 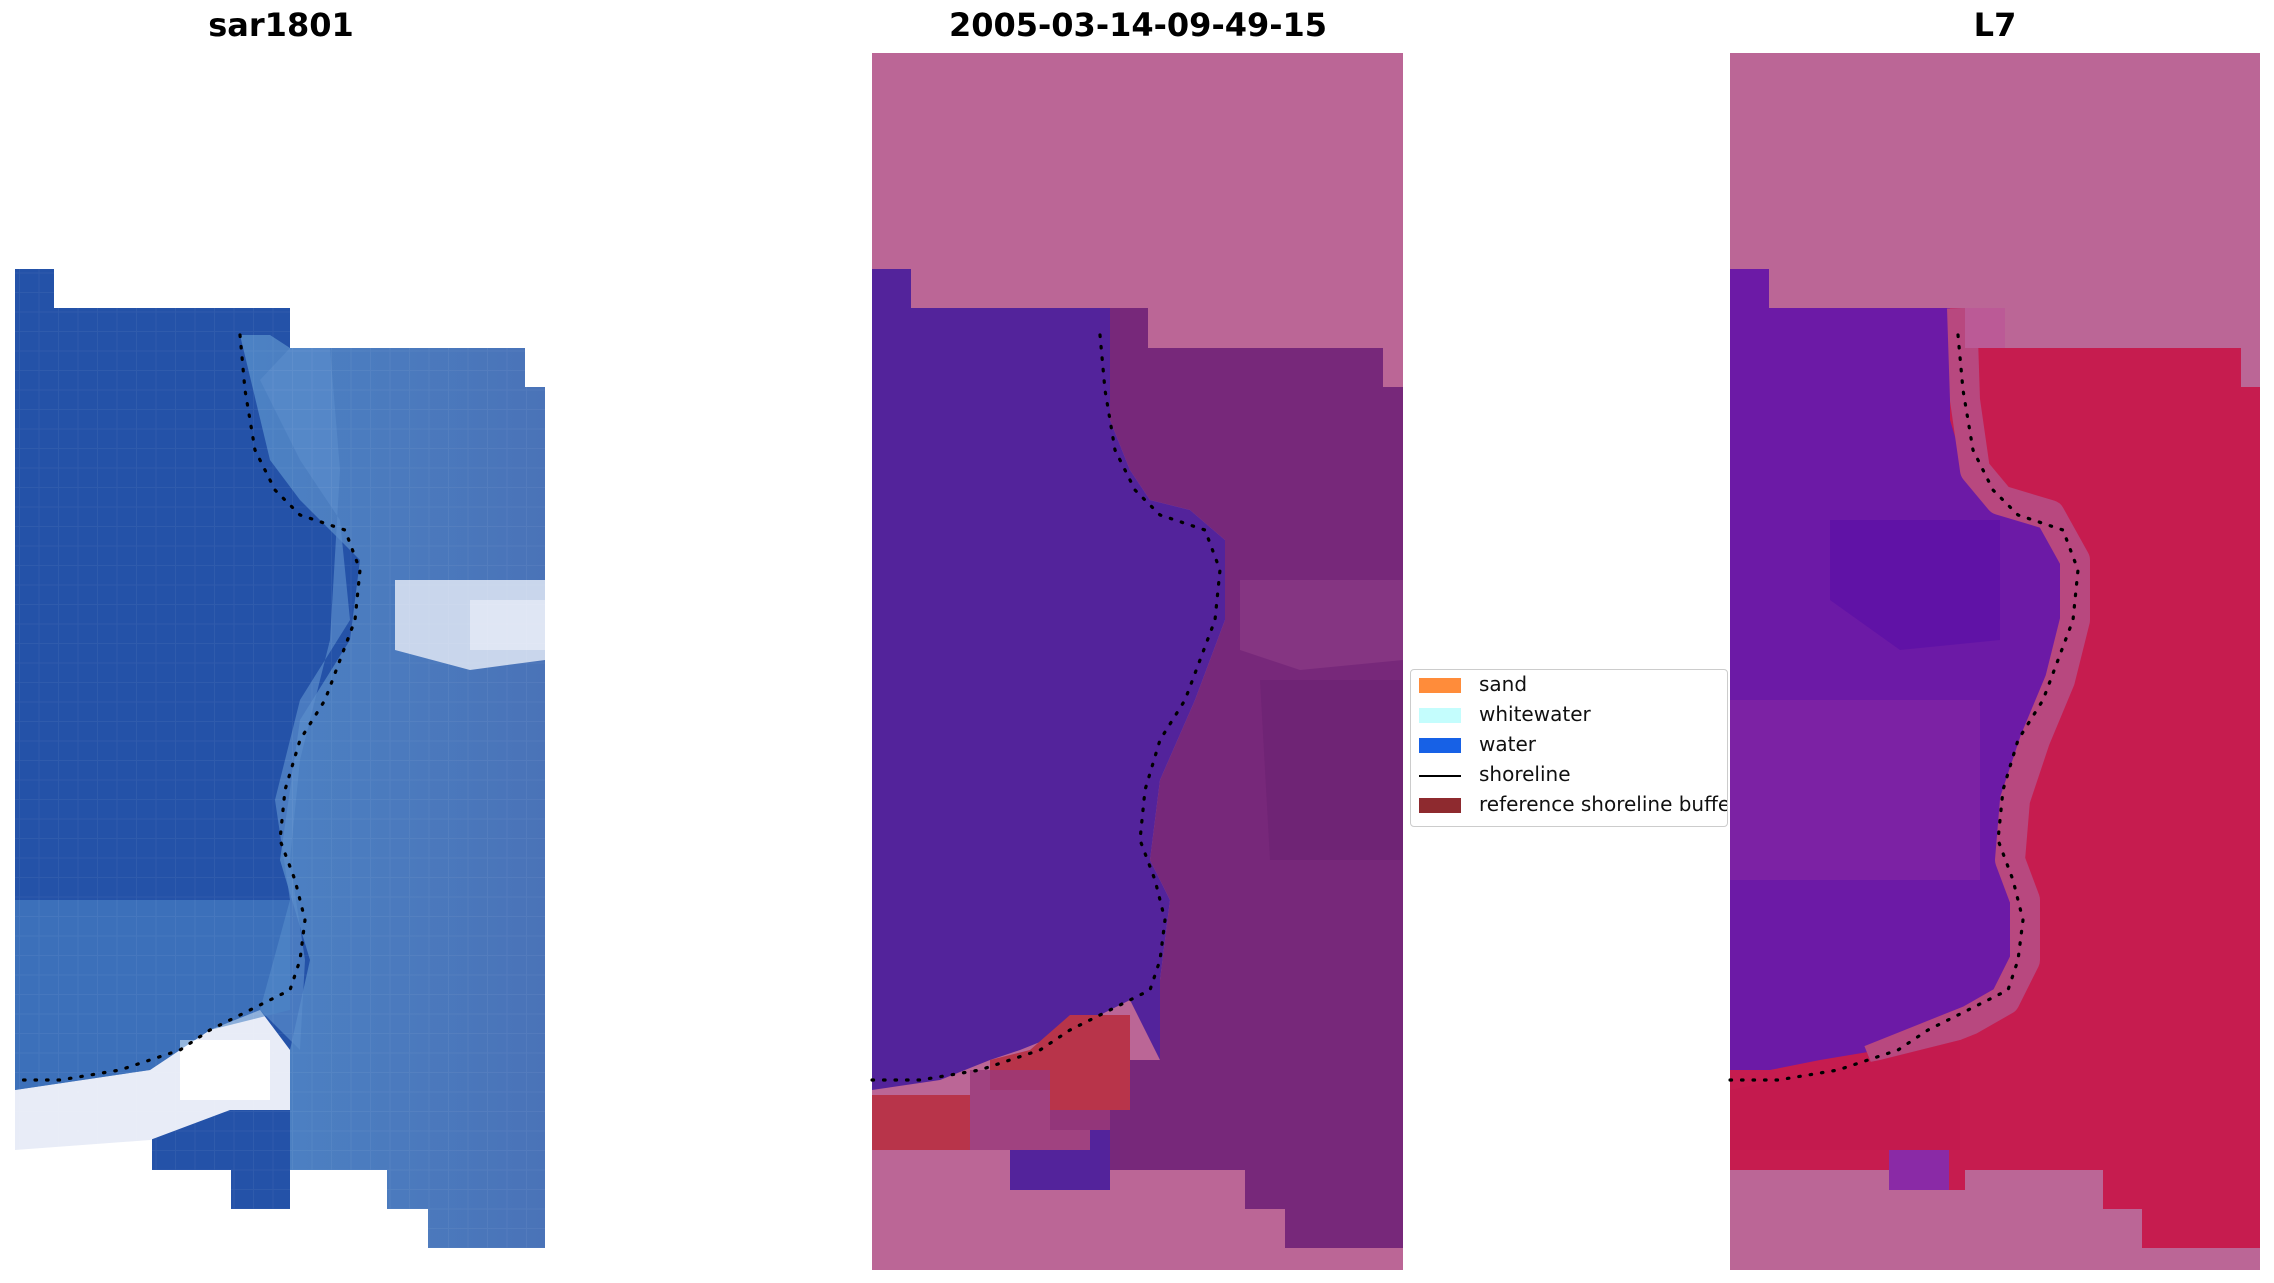 I want to click on index-high-band-south, so click(x=1845, y=1095).